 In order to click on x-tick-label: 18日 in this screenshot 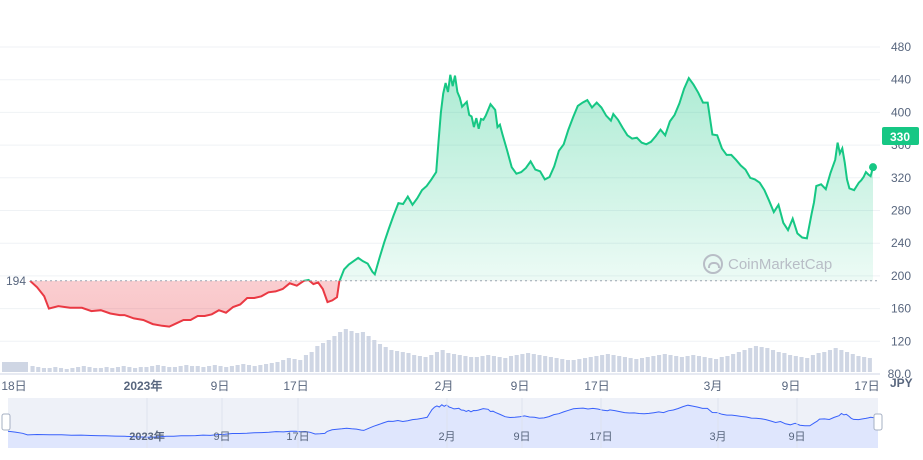, I will do `click(13, 386)`.